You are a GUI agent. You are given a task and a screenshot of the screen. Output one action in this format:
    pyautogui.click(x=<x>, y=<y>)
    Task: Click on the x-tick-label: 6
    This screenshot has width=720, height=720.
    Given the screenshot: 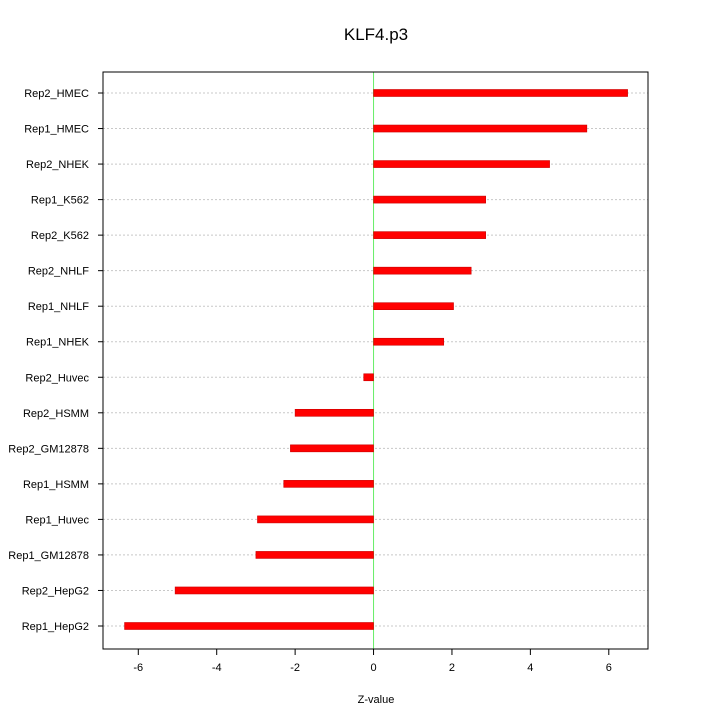 What is the action you would take?
    pyautogui.click(x=609, y=668)
    